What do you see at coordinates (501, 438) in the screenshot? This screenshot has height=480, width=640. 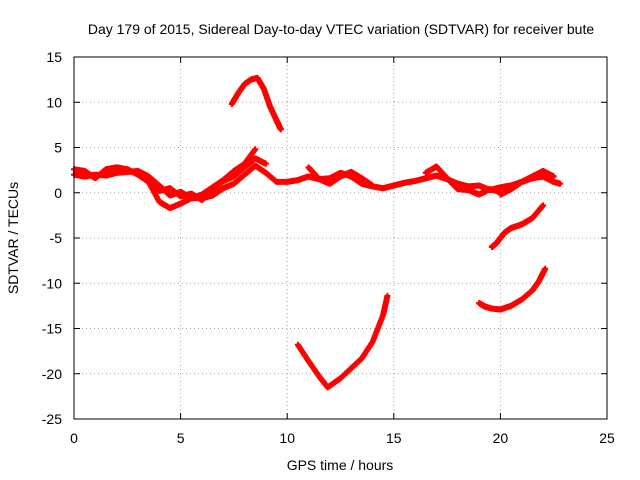 I see `x-tick-label: 20` at bounding box center [501, 438].